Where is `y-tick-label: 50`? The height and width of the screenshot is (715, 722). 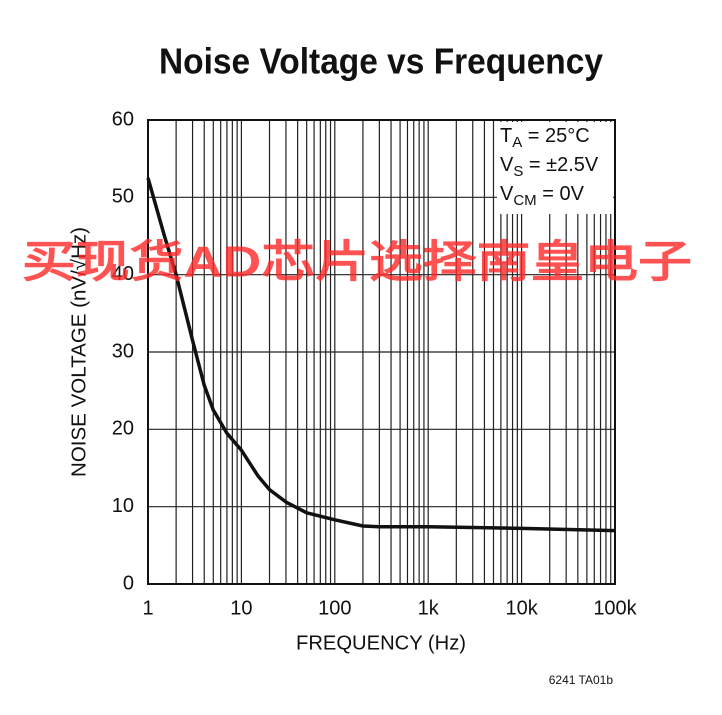
y-tick-label: 50 is located at coordinates (123, 197).